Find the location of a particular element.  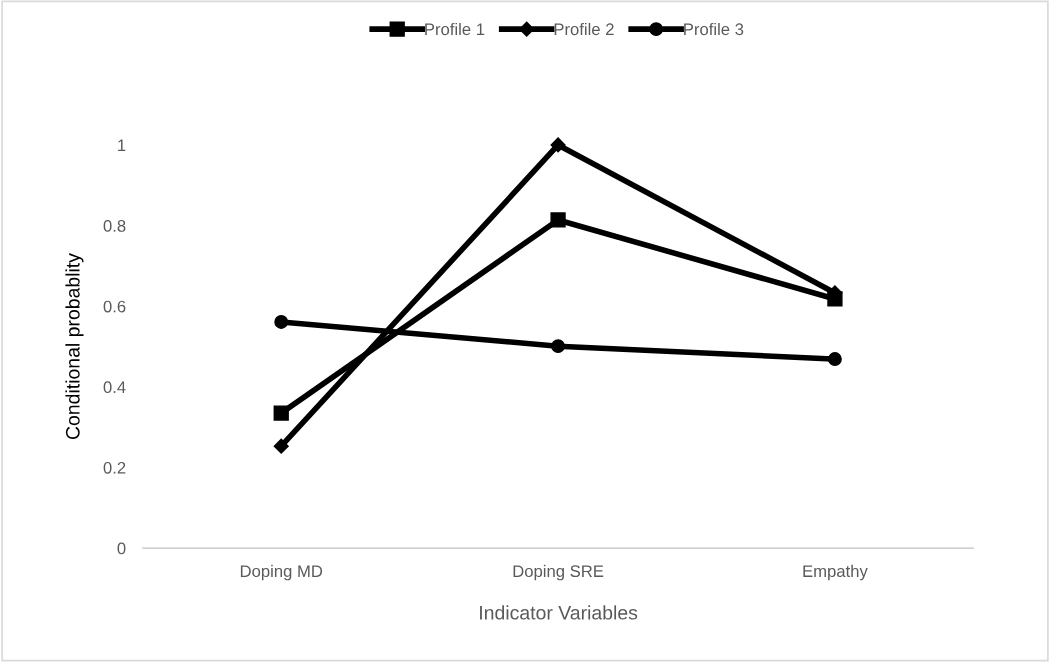

x-tick-label: Doping SRE is located at coordinates (558, 572).